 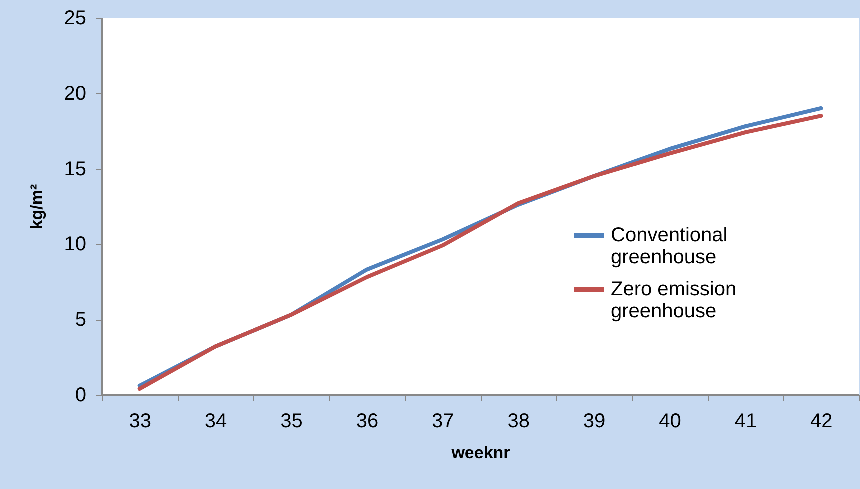 What do you see at coordinates (746, 421) in the screenshot?
I see `x-tick-label: 41` at bounding box center [746, 421].